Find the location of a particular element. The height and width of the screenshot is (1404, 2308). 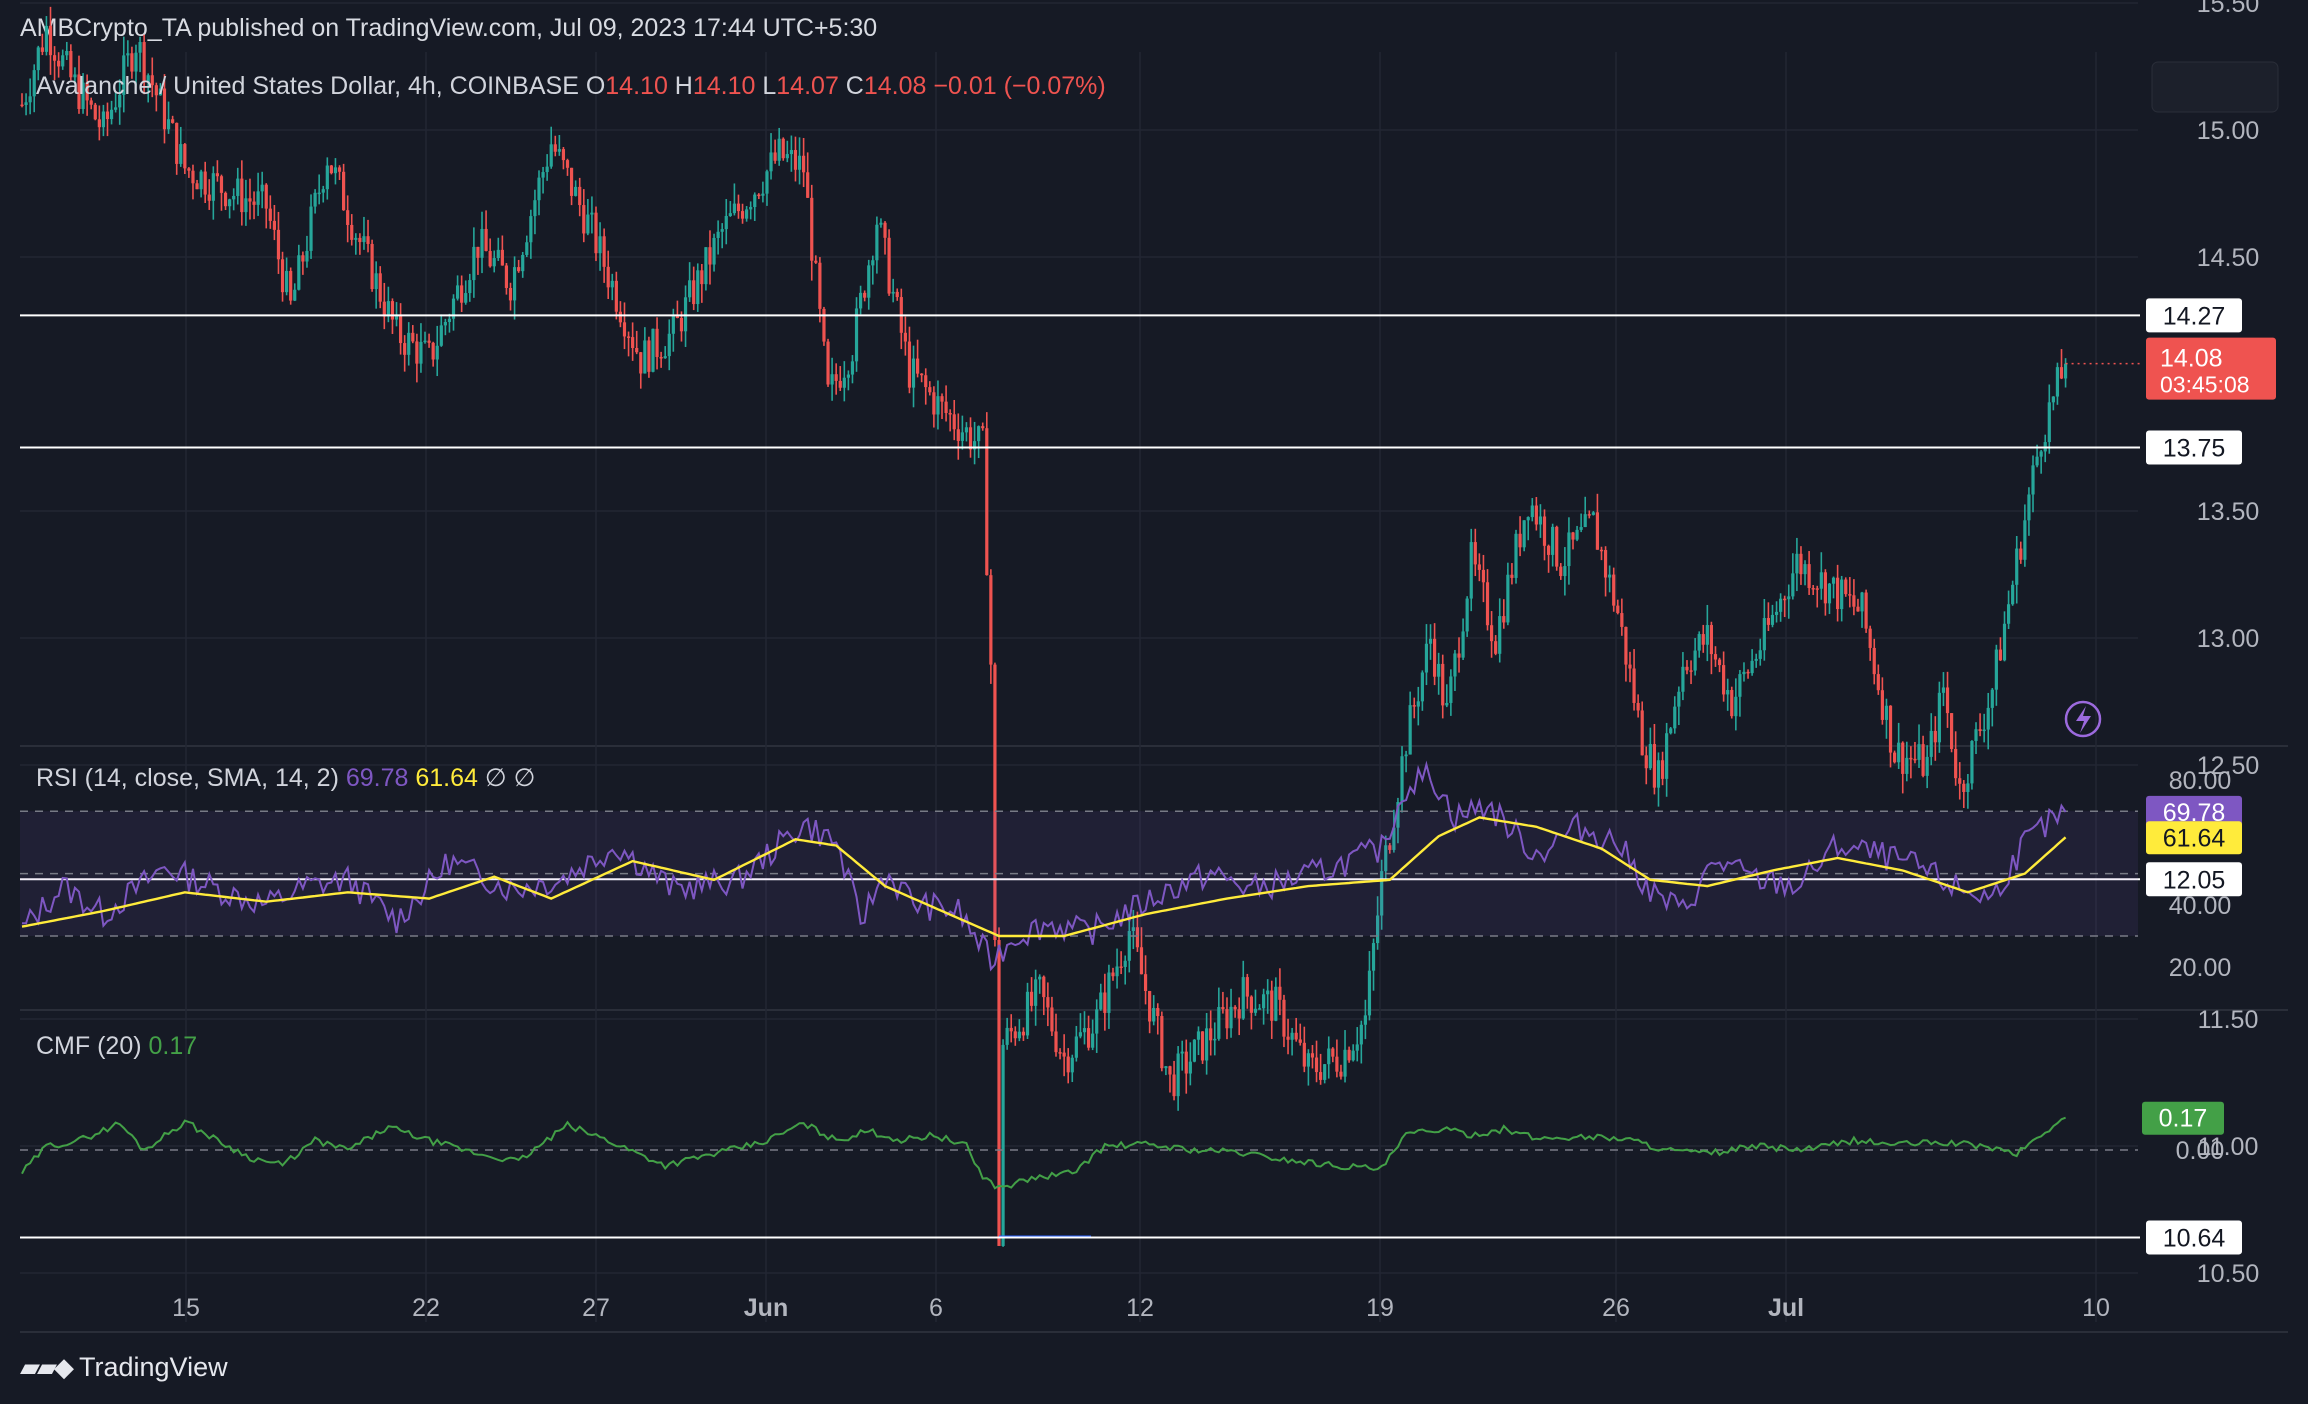

price-tick-label: 11.00 is located at coordinates (2228, 1147).